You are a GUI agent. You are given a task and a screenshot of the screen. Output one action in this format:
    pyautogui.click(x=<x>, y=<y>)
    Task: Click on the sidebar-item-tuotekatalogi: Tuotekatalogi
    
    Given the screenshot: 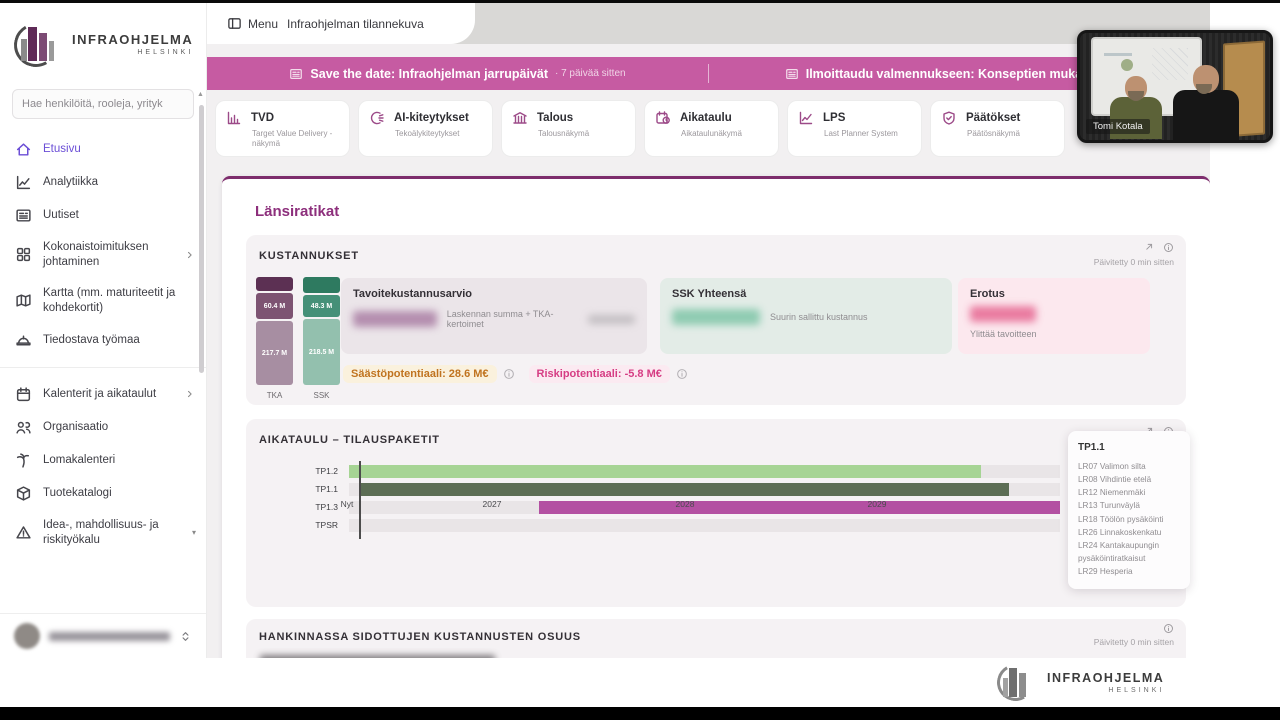 What is the action you would take?
    pyautogui.click(x=103, y=493)
    